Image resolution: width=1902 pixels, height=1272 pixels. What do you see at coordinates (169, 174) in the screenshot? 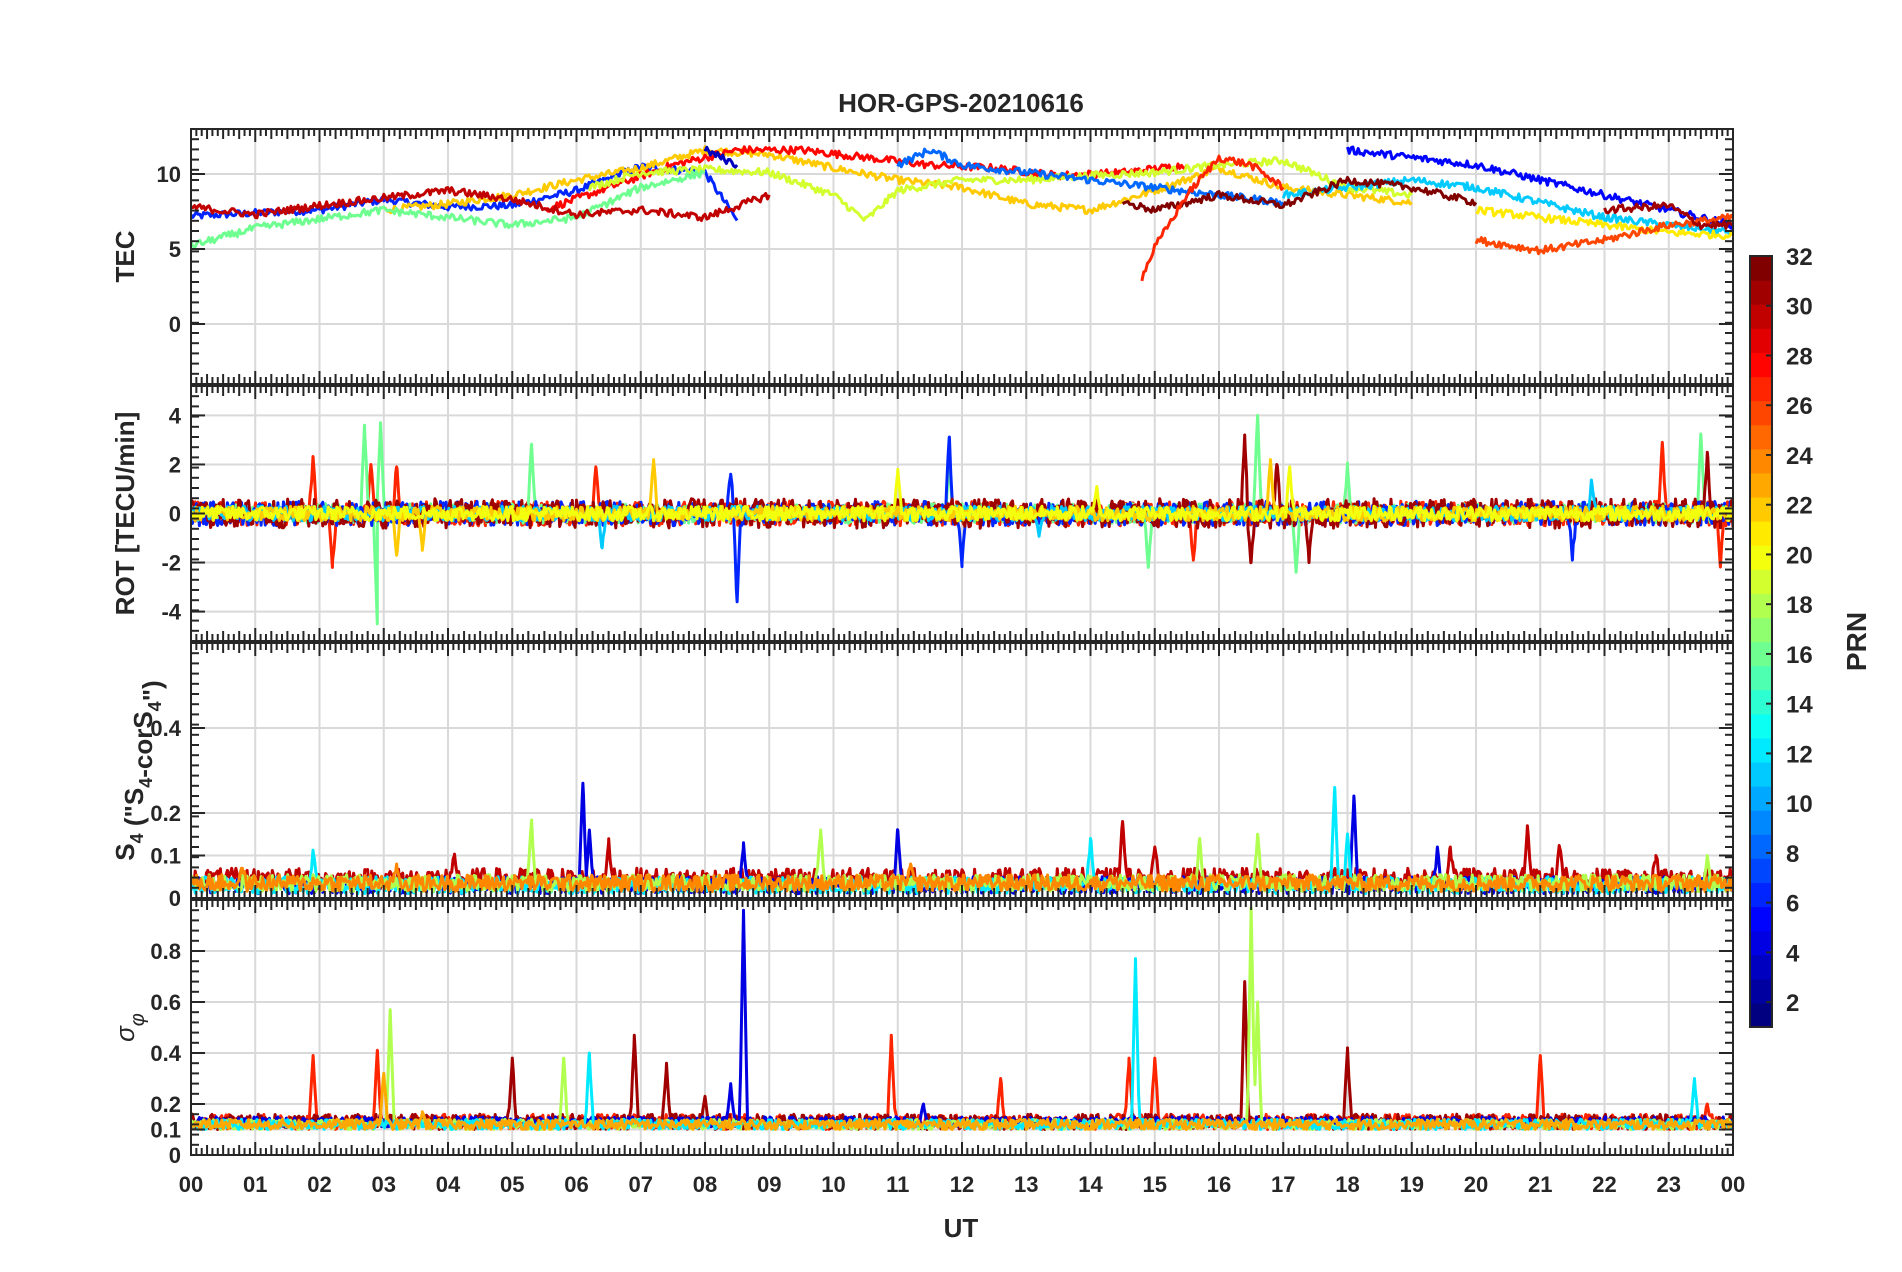
I see `y-tick-label: 10` at bounding box center [169, 174].